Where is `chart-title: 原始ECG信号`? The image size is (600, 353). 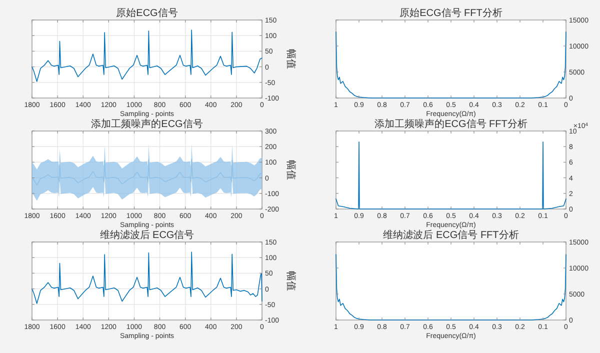
chart-title: 原始ECG信号 is located at coordinates (147, 13).